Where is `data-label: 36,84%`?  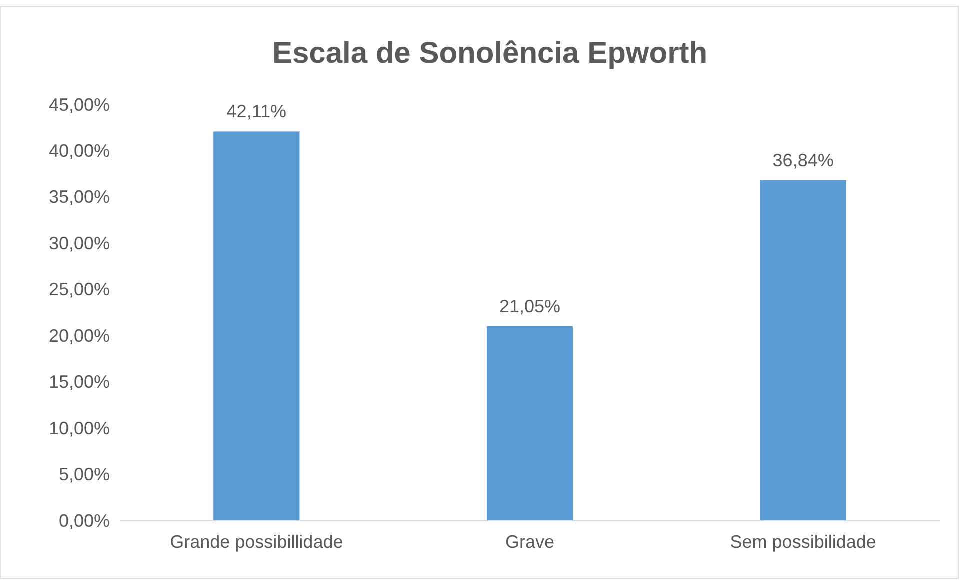 data-label: 36,84% is located at coordinates (803, 160).